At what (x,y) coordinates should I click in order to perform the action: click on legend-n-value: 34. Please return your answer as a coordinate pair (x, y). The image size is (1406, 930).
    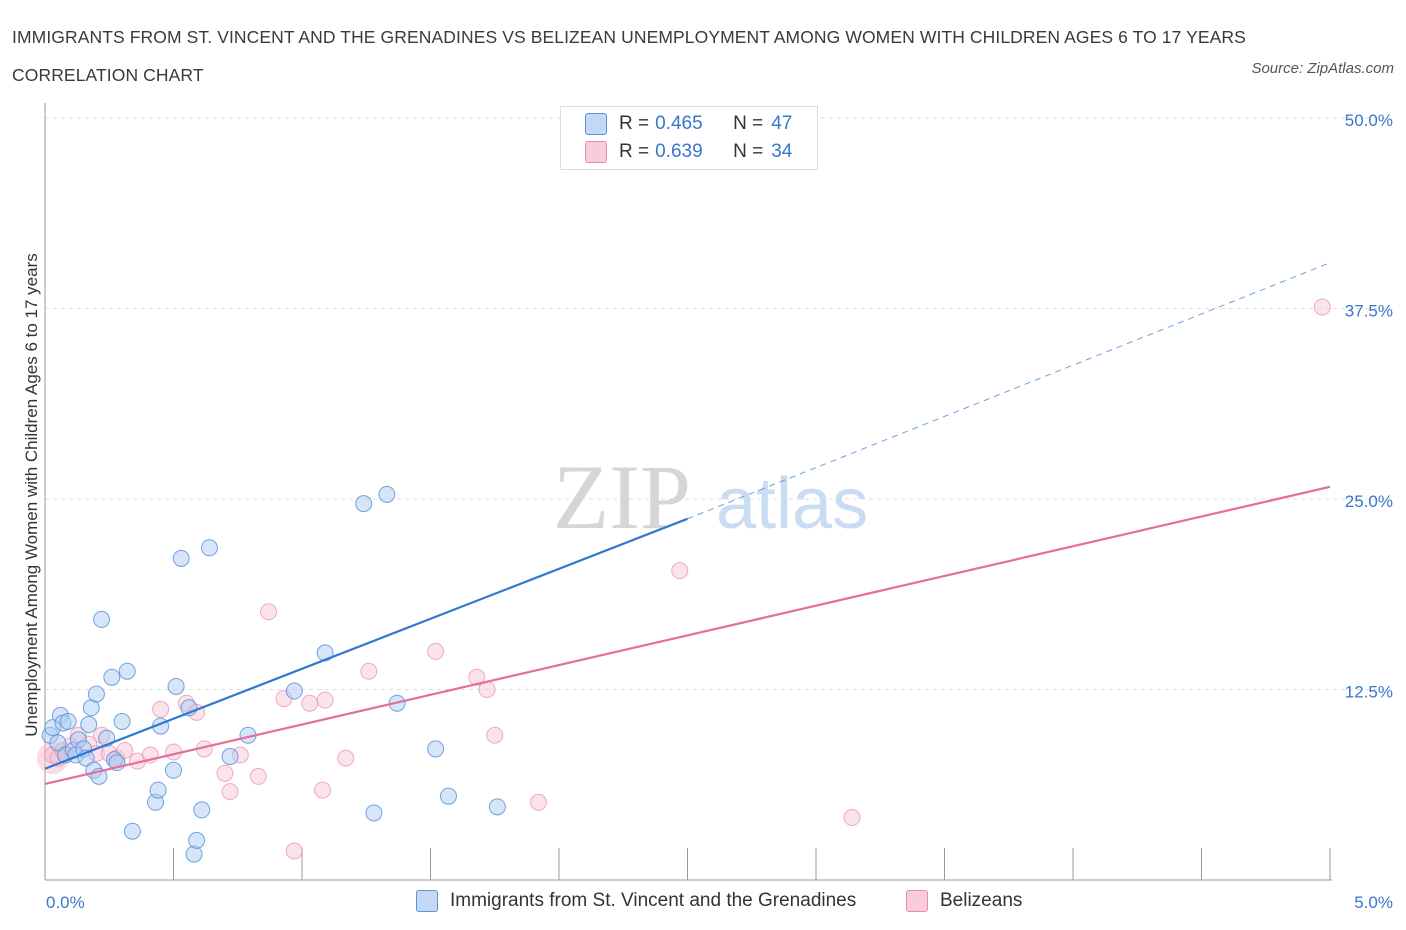
    Looking at the image, I should click on (782, 151).